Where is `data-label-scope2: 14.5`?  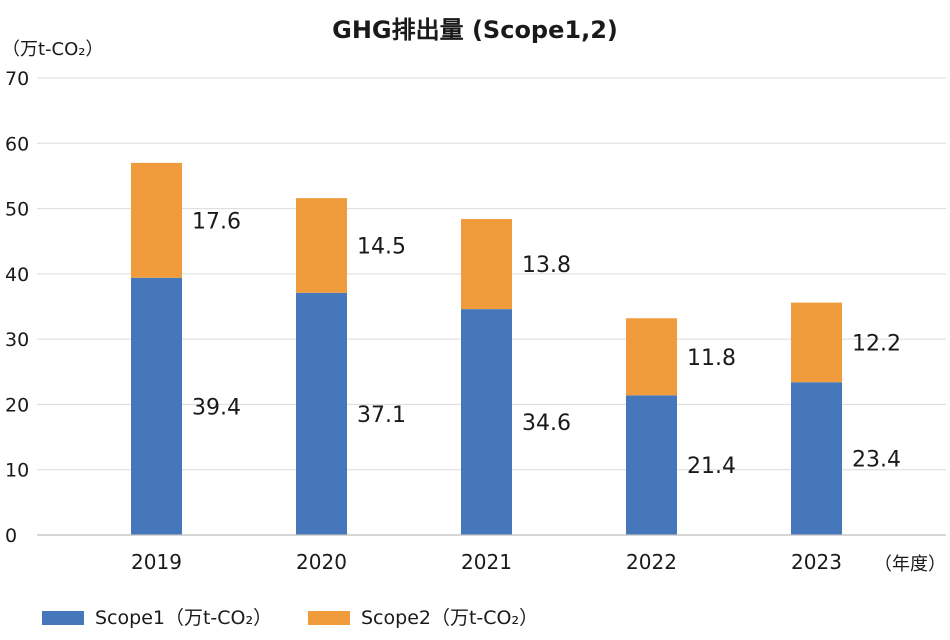
data-label-scope2: 14.5 is located at coordinates (381, 246).